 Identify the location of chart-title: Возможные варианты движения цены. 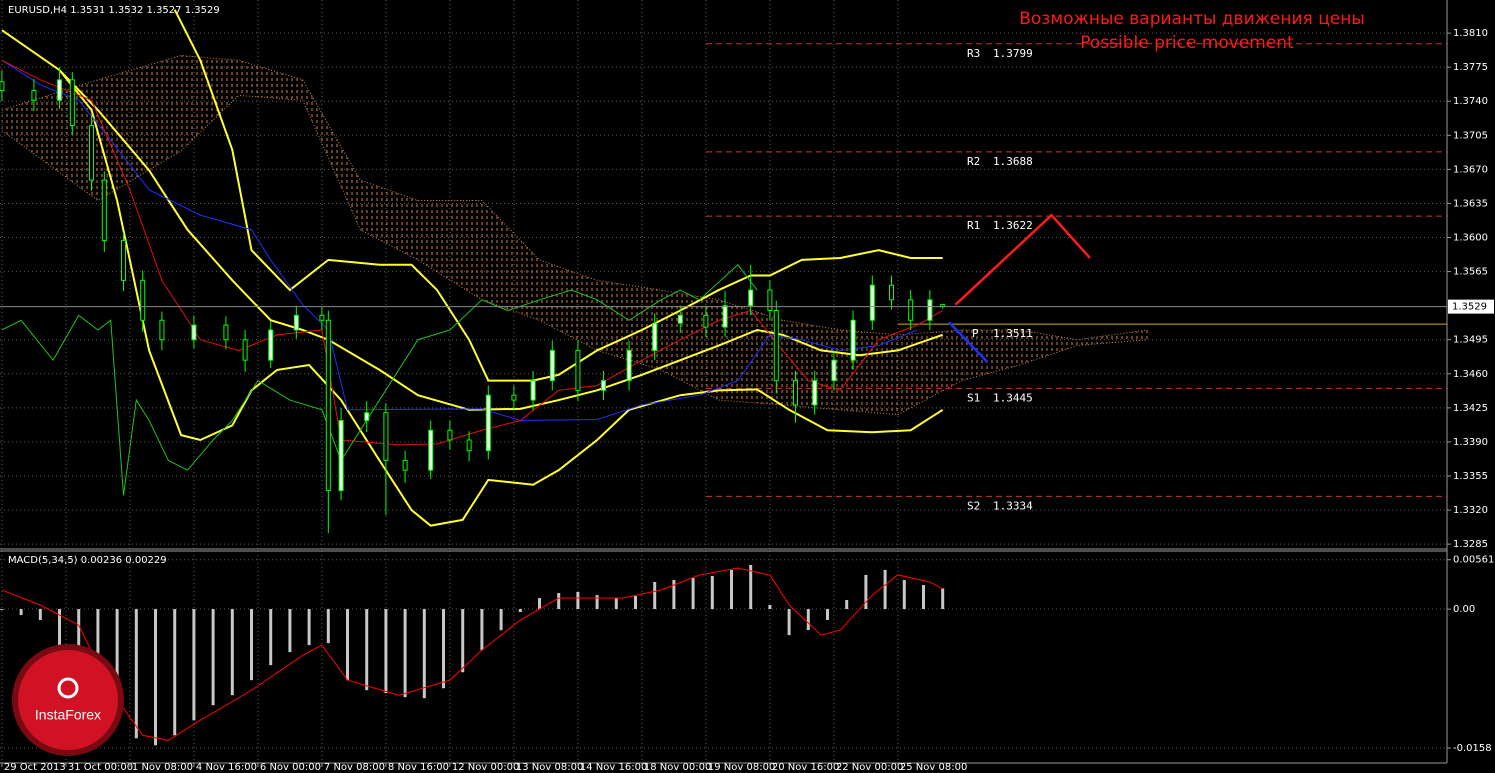
(1192, 19).